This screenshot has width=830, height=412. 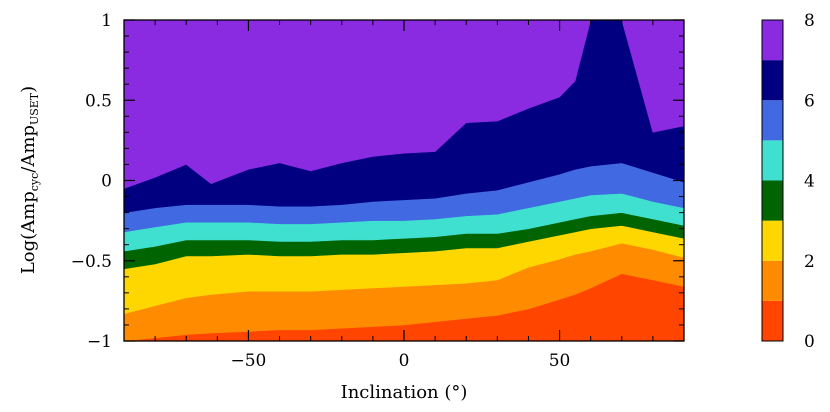 What do you see at coordinates (809, 101) in the screenshot?
I see `colorbar-tick-label: 6` at bounding box center [809, 101].